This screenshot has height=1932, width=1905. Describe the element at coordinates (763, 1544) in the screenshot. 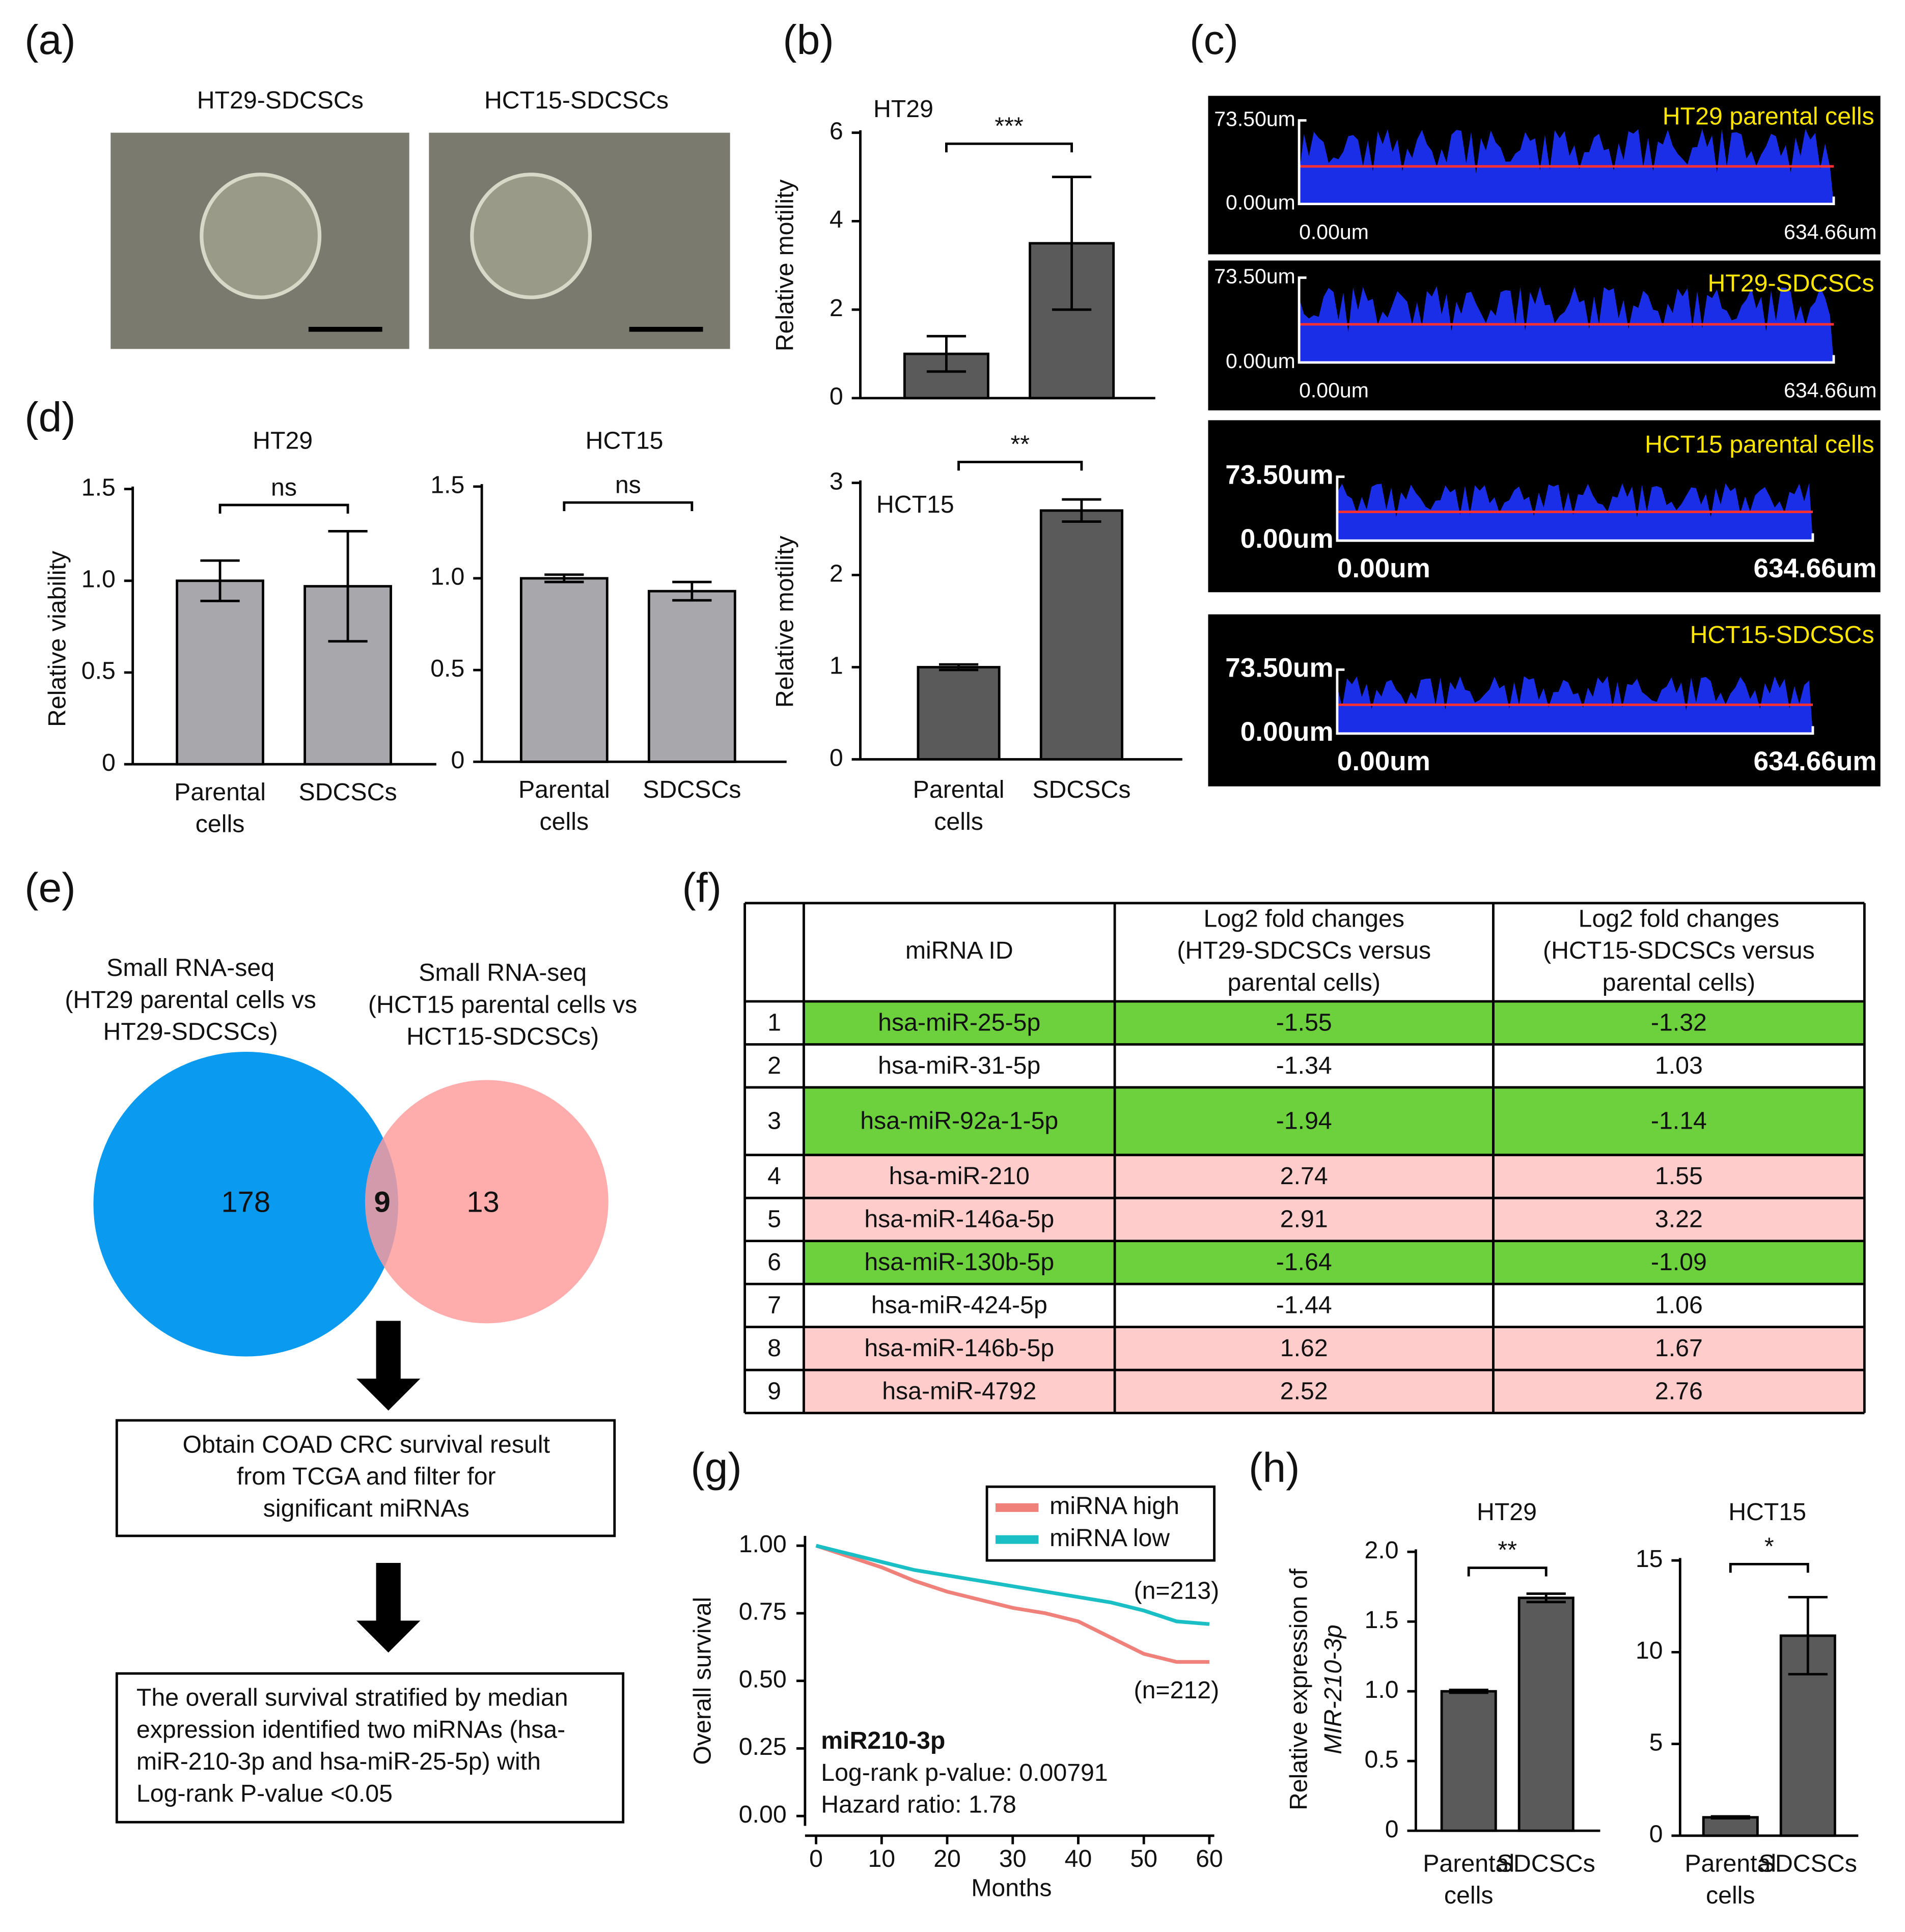

I see `y-tick-label: 1.00` at that location.